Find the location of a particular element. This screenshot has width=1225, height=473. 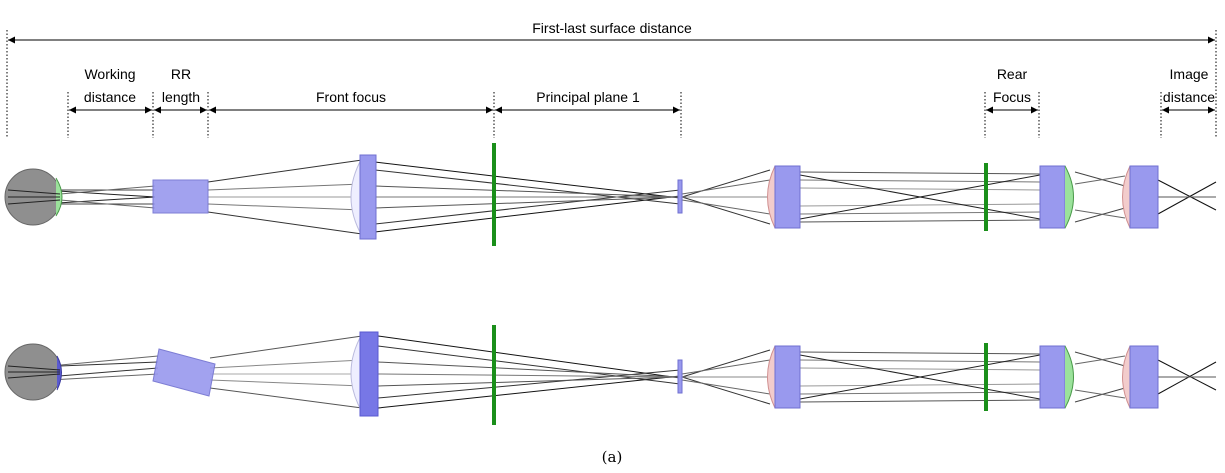

first-last-label: First-last surface distance is located at coordinates (612, 28).